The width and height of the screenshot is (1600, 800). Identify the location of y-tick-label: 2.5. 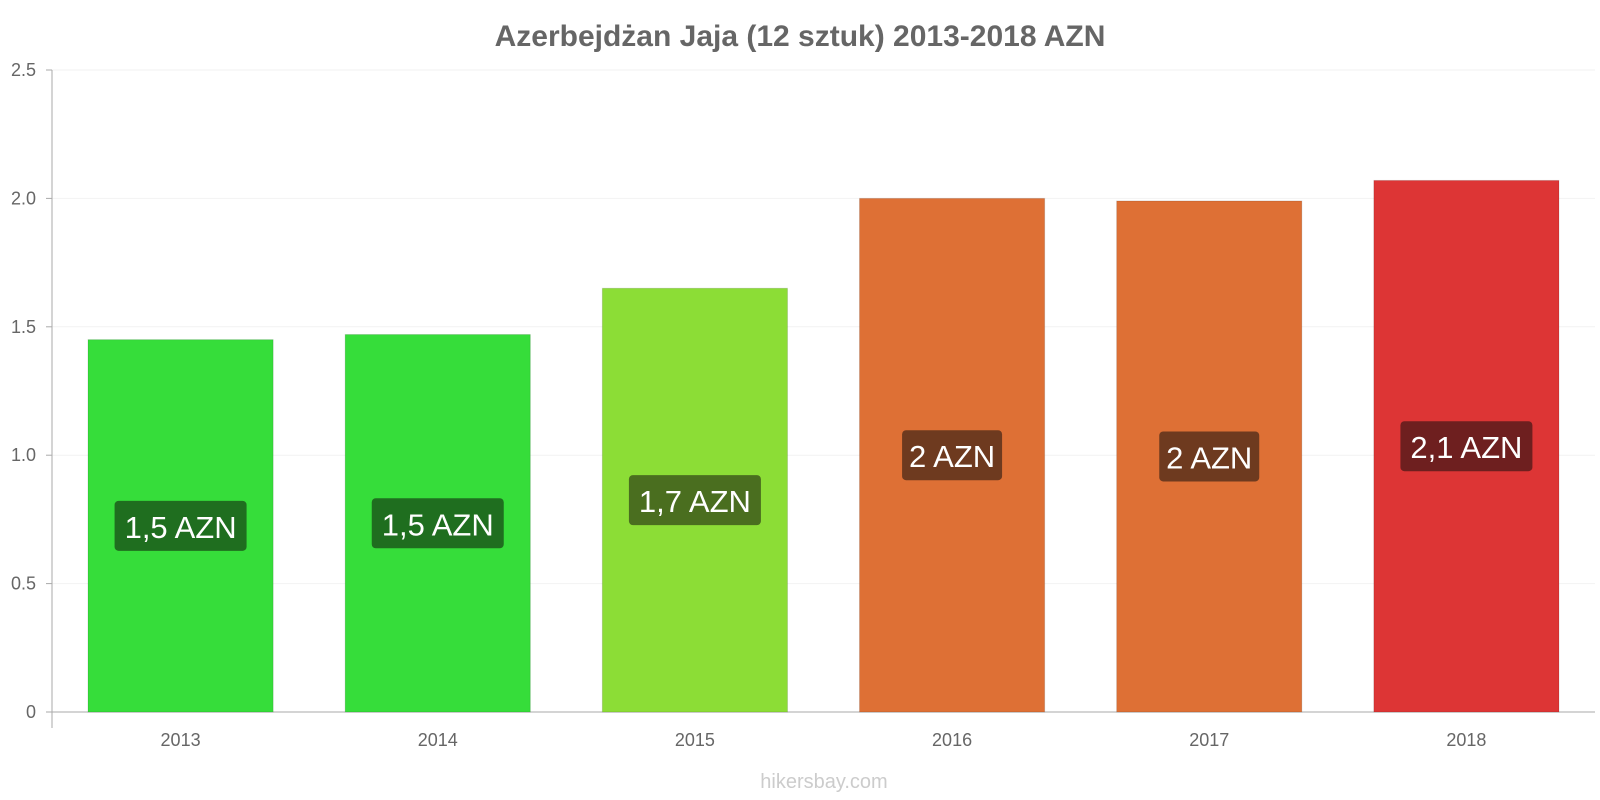
(23, 70).